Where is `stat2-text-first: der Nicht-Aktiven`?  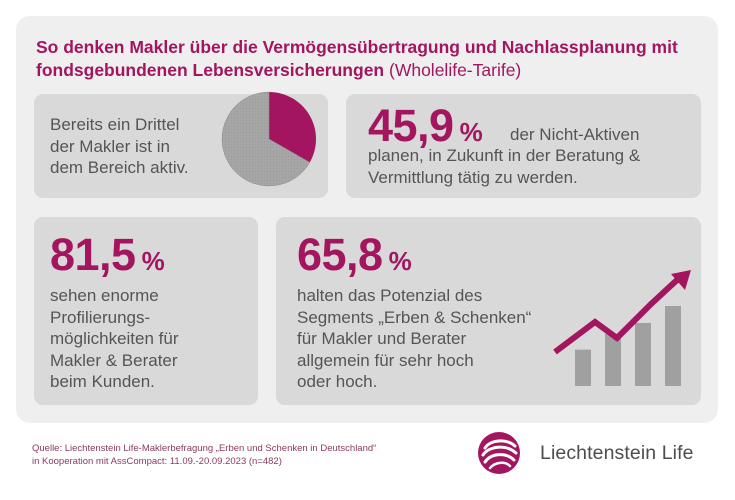 stat2-text-first: der Nicht-Aktiven is located at coordinates (574, 135).